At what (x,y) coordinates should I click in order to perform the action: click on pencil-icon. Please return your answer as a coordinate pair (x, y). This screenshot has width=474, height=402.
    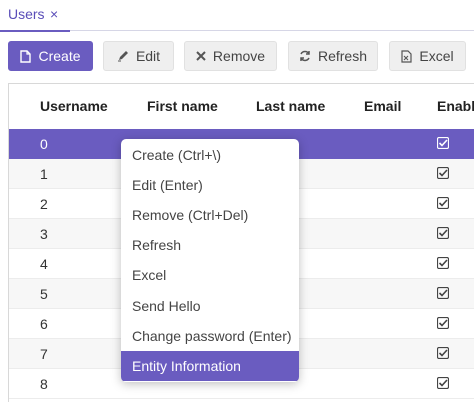
    Looking at the image, I should click on (123, 56).